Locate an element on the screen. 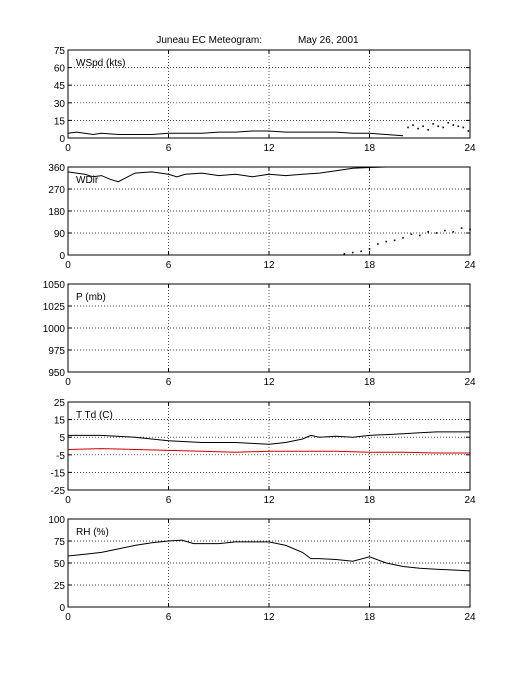  y-tick-label: 45 is located at coordinates (60, 86).